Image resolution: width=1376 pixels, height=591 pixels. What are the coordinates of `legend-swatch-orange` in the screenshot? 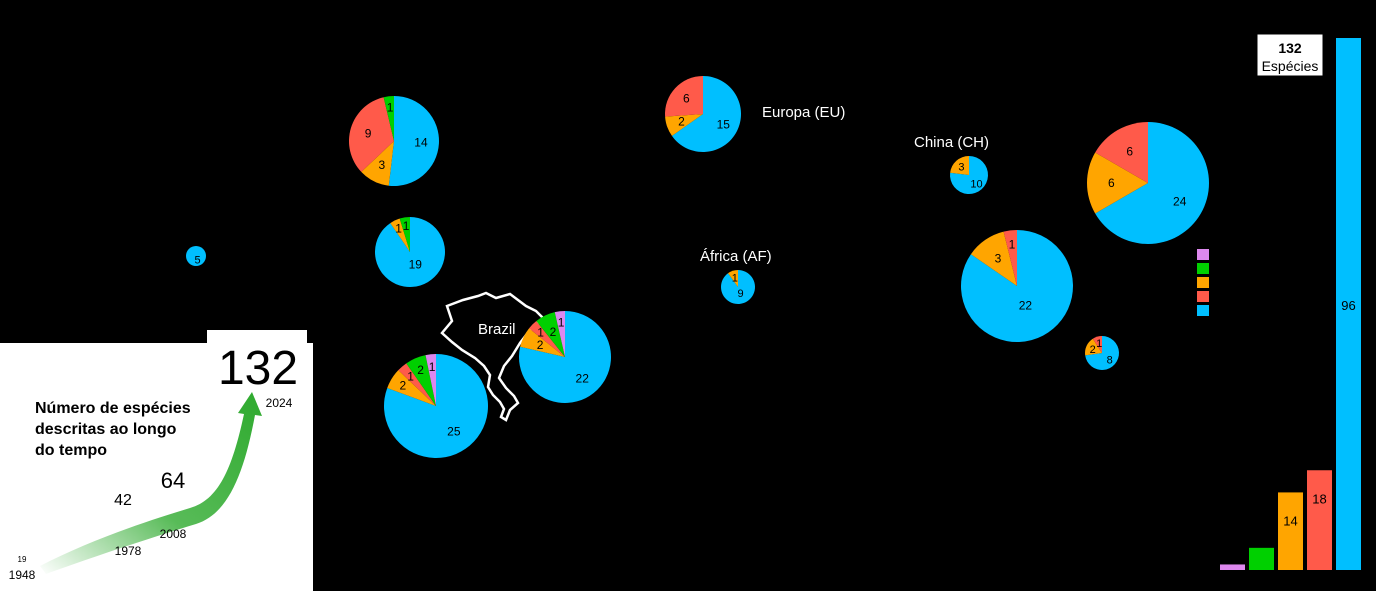 It's located at (1203, 282).